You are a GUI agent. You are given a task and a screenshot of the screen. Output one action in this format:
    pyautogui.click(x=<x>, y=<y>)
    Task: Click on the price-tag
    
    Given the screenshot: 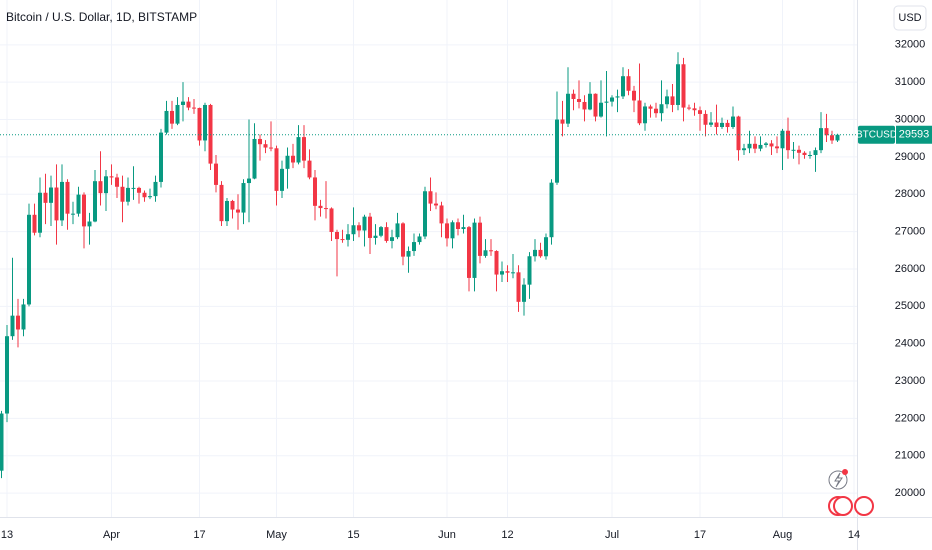 What is the action you would take?
    pyautogui.click(x=914, y=134)
    